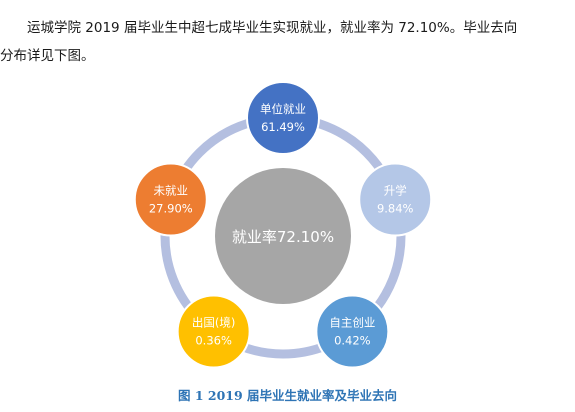 This screenshot has height=412, width=575. I want to click on node-employment: 单位就业 61.49%, so click(283, 118).